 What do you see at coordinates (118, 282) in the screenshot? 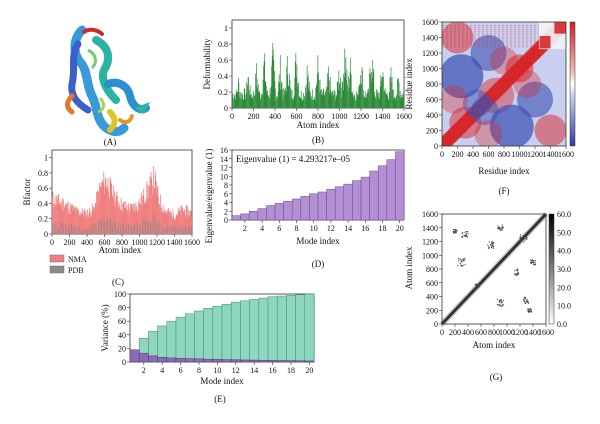
I see `panel-label-c: (C)` at bounding box center [118, 282].